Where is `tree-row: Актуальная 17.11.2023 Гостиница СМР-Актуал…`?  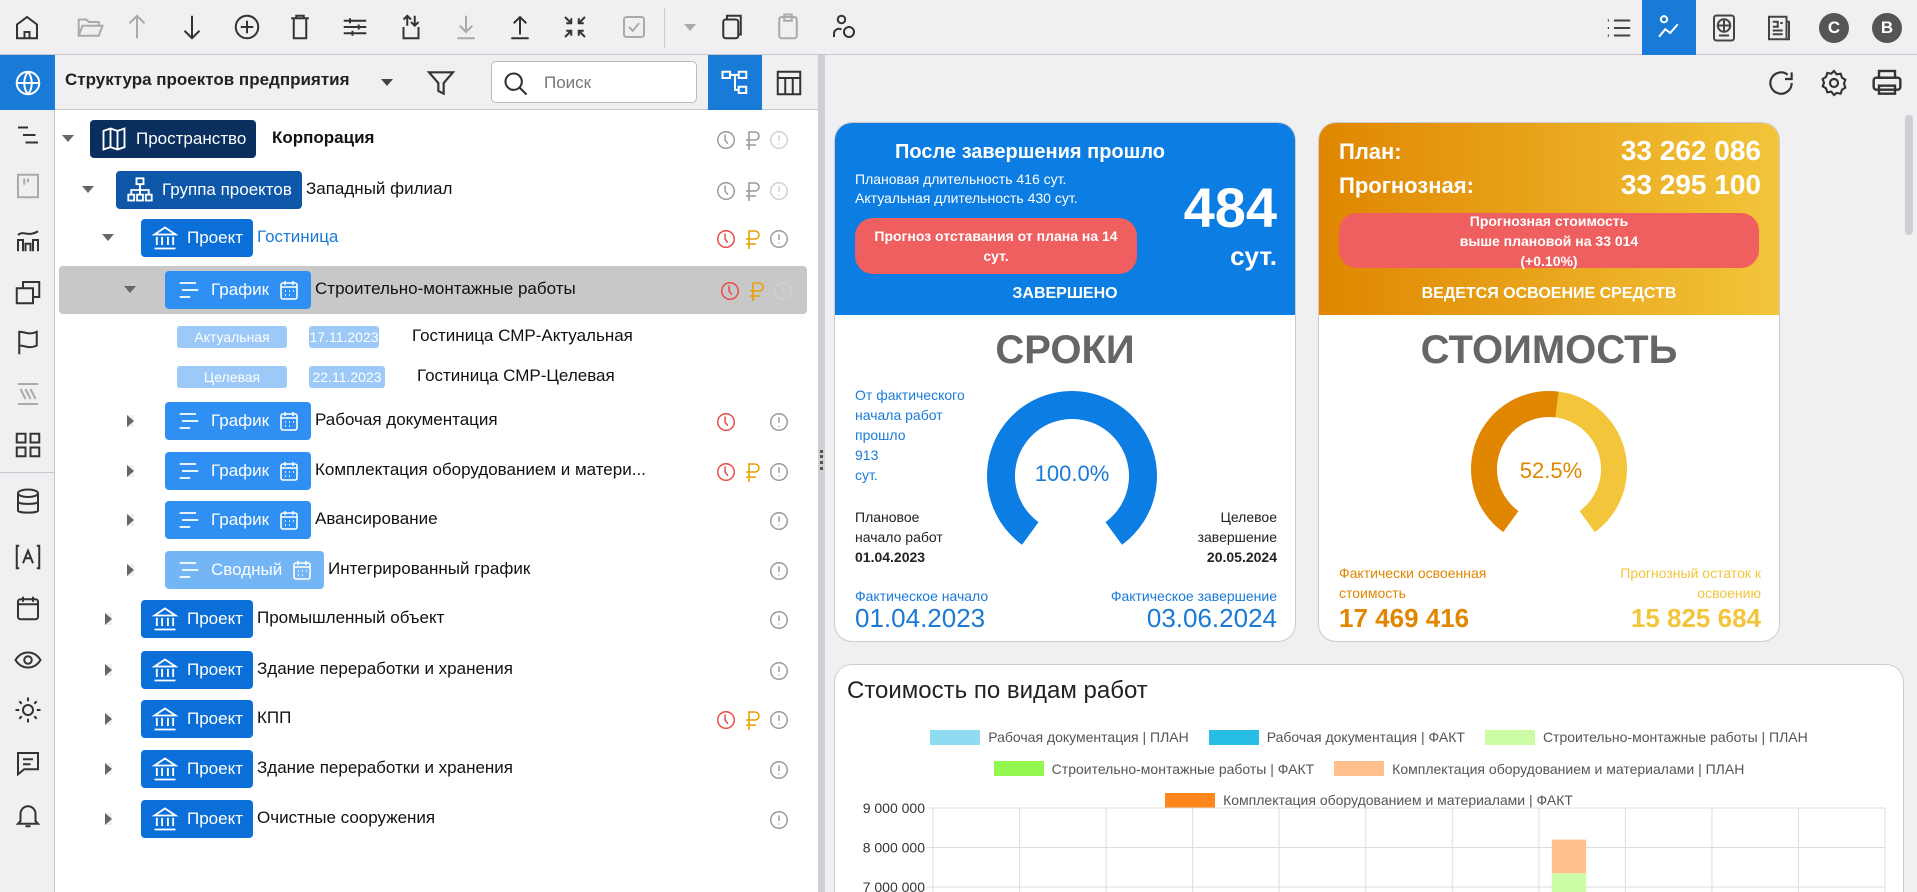 tree-row: Актуальная 17.11.2023 Гостиница СМР-Актуал… is located at coordinates (431, 337).